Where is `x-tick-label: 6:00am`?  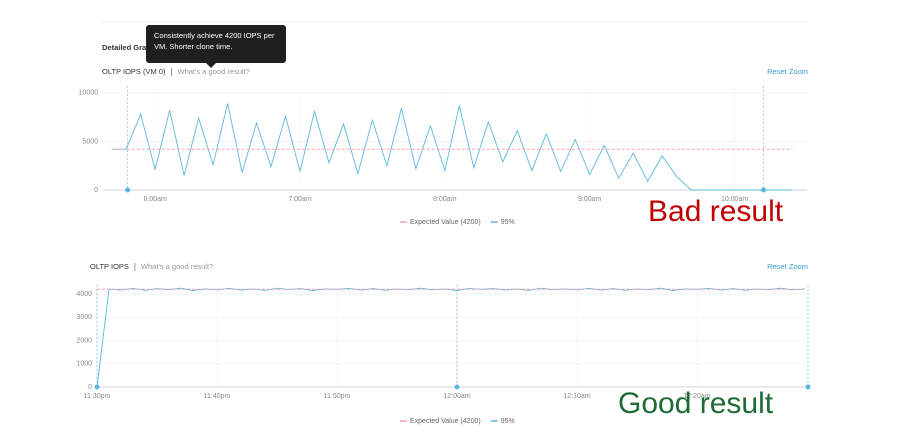 x-tick-label: 6:00am is located at coordinates (155, 199).